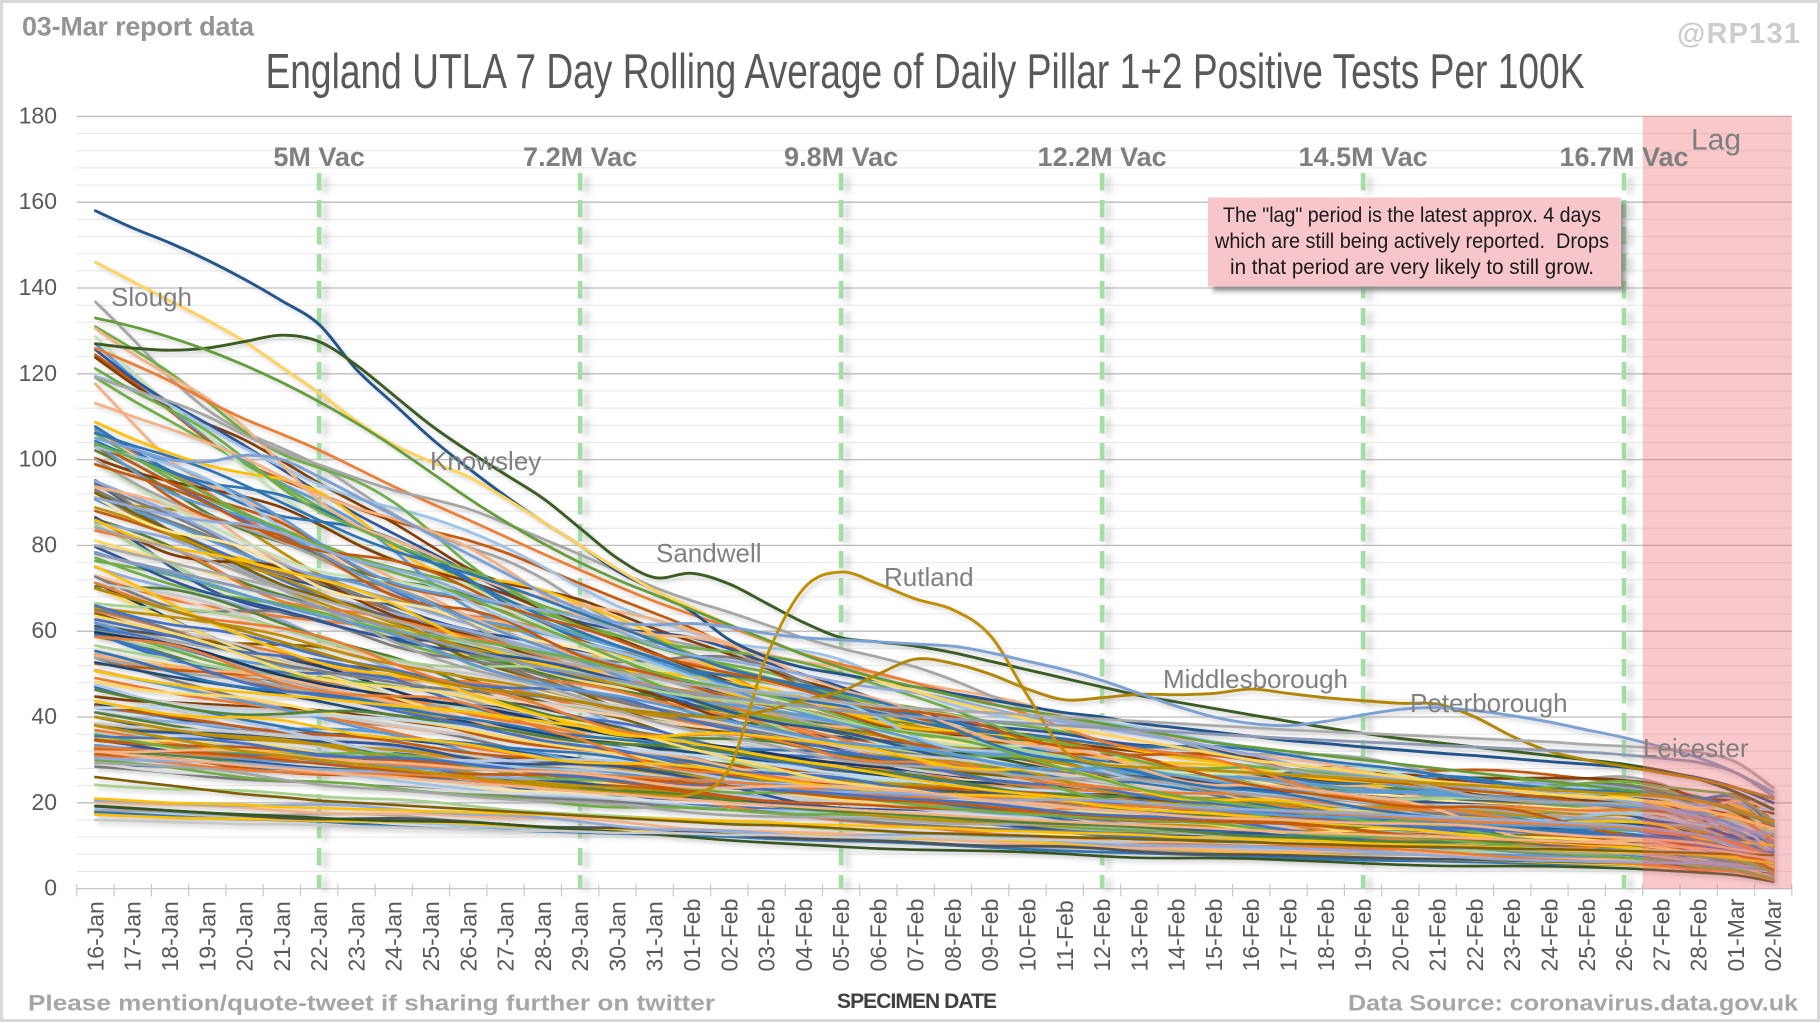 Image resolution: width=1820 pixels, height=1027 pixels. Describe the element at coordinates (282, 936) in the screenshot. I see `svg-text: 21-Jan` at that location.